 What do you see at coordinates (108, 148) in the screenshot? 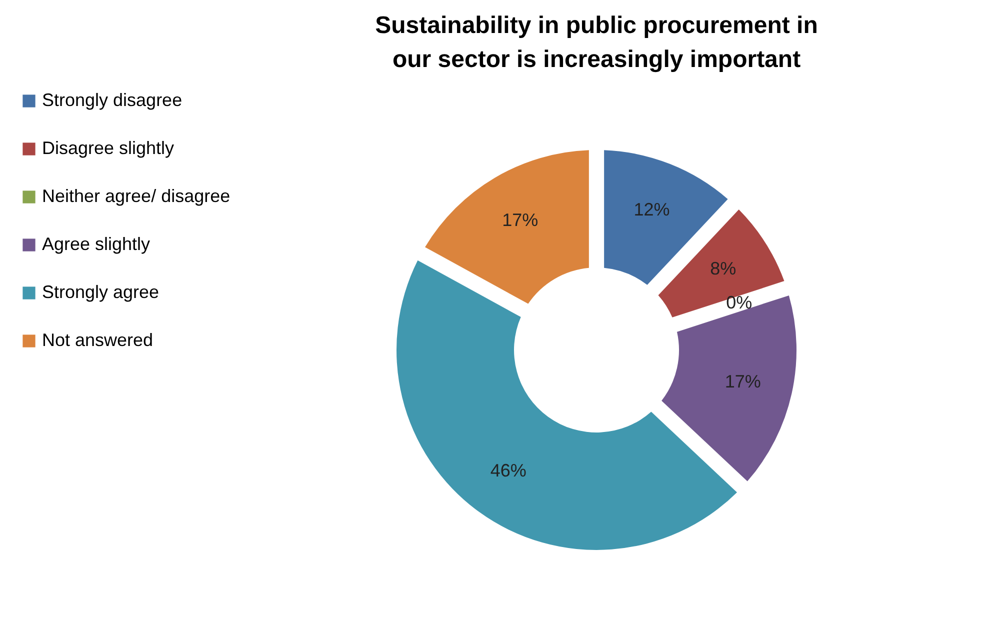
I see `legend-label: Disagree slightly` at bounding box center [108, 148].